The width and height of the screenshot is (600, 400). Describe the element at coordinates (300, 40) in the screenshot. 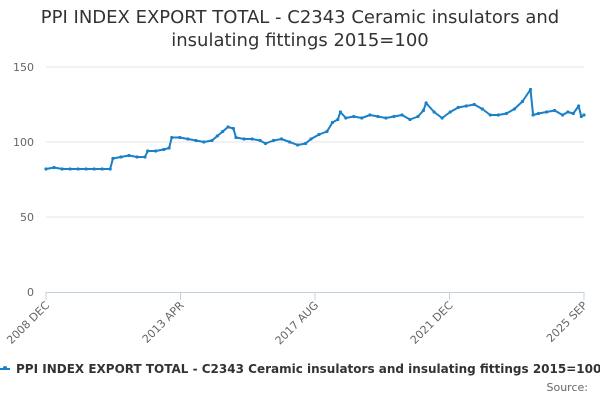

I see `chart-title-line-2: insulating fittings 2015=100` at that location.